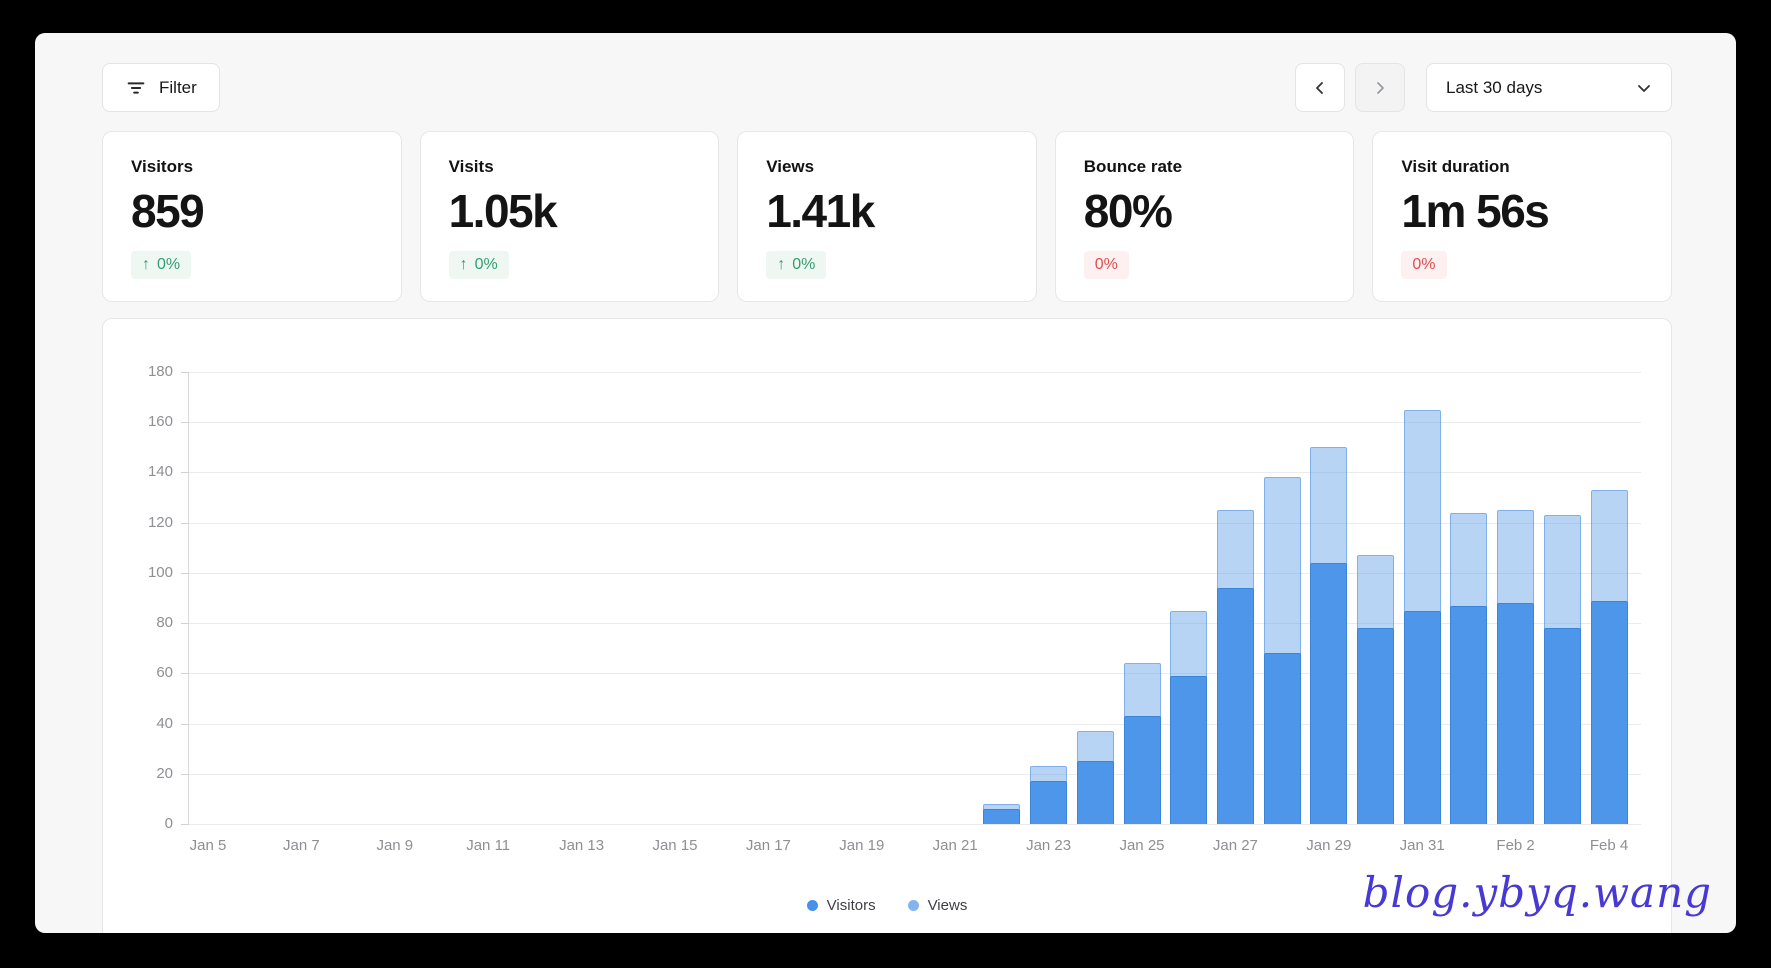 The width and height of the screenshot is (1771, 968). I want to click on stat-card-views: Views 1.41k ↑ 0%, so click(887, 216).